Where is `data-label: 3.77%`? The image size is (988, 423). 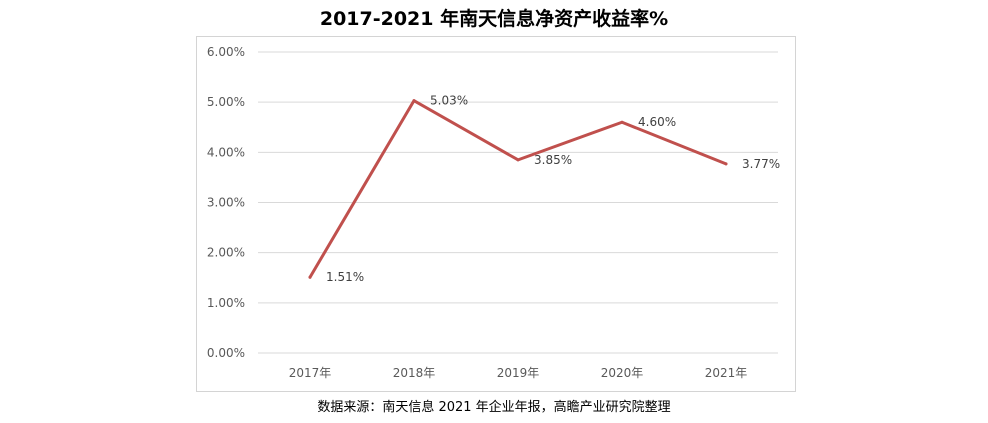 data-label: 3.77% is located at coordinates (761, 164).